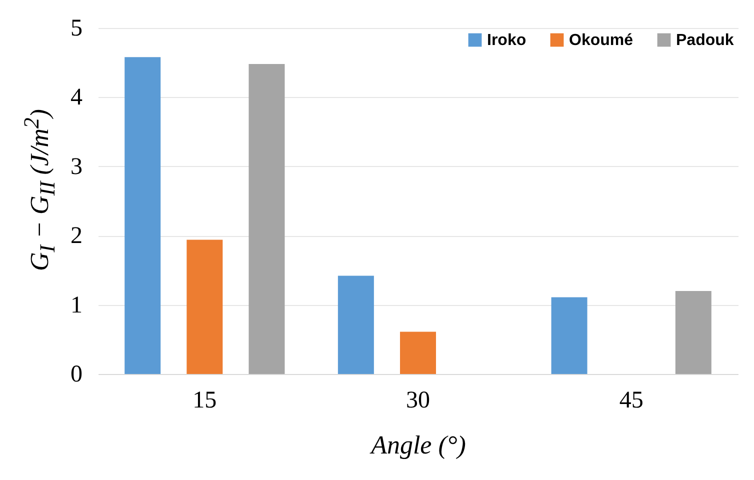 This screenshot has width=754, height=480. Describe the element at coordinates (204, 401) in the screenshot. I see `x-tick-label: 15` at that location.